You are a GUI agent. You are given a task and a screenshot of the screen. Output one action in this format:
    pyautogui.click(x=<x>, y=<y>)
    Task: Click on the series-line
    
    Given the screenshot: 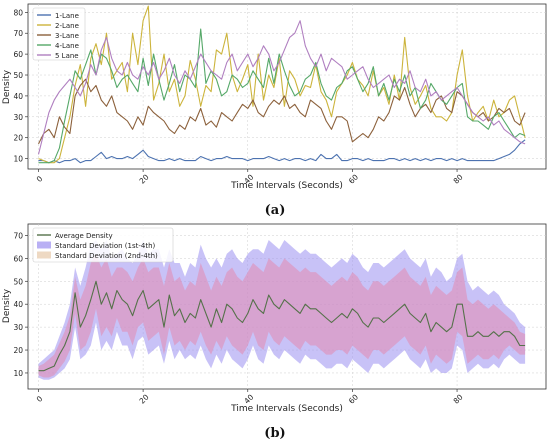 What is the action you would take?
    pyautogui.click(x=282, y=151)
    